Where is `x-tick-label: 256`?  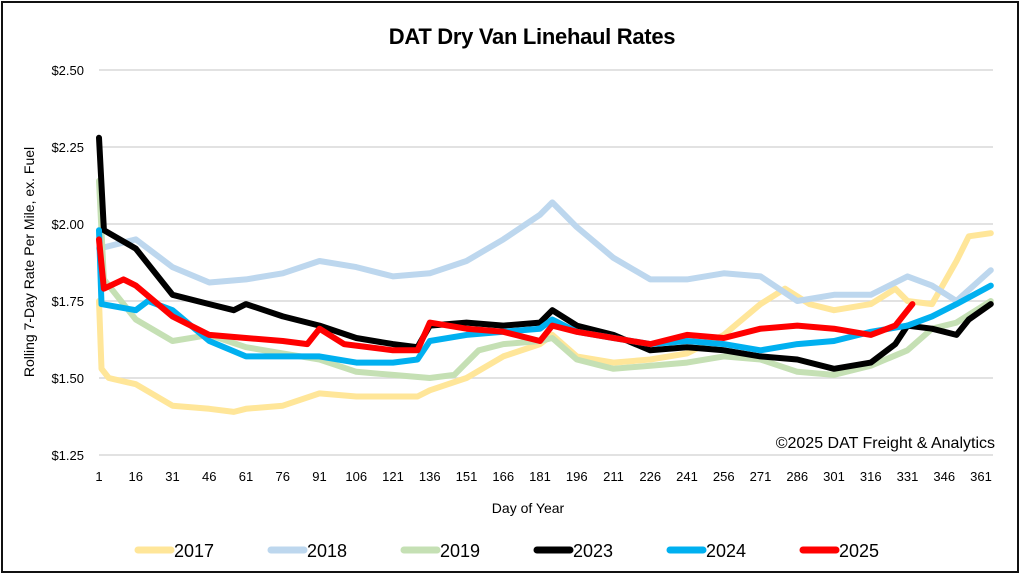 x-tick-label: 256 is located at coordinates (724, 476).